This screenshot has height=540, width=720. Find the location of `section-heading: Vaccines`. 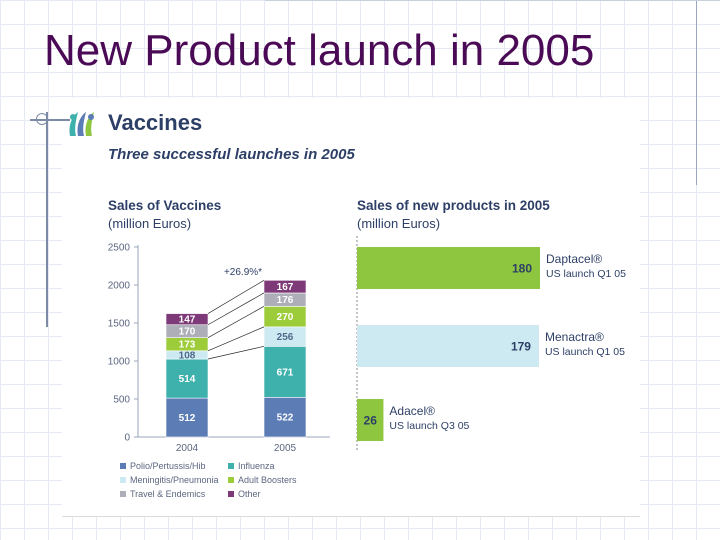

section-heading: Vaccines is located at coordinates (155, 122).